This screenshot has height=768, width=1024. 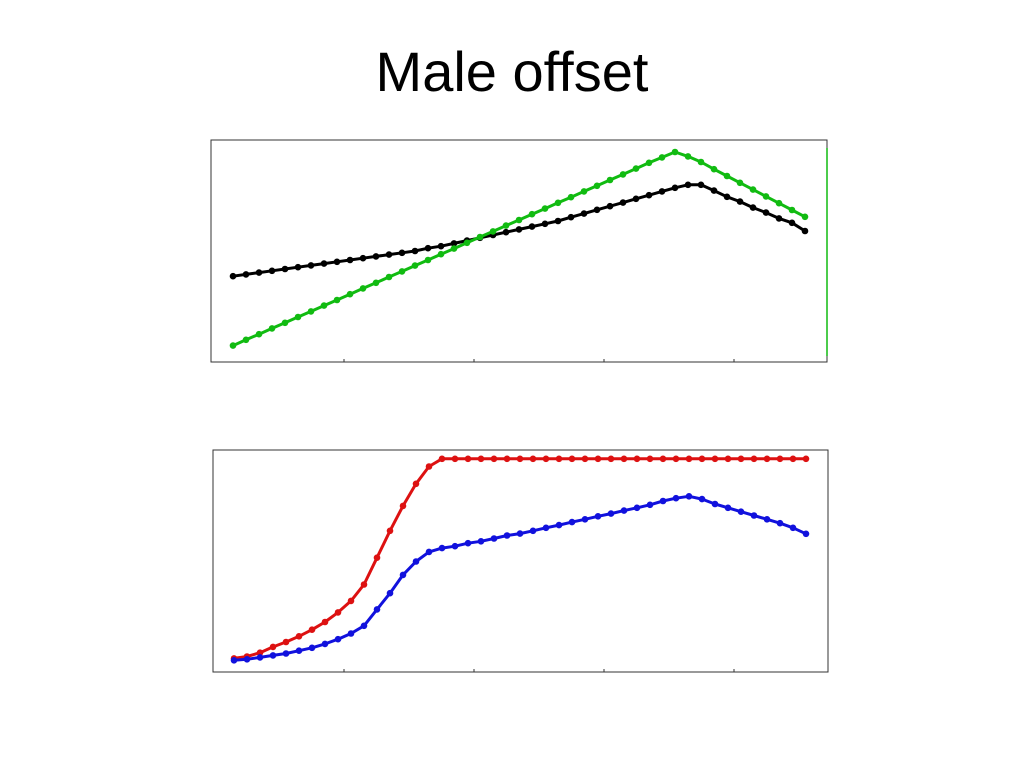 I want to click on page-title: Male offset, so click(x=512, y=71).